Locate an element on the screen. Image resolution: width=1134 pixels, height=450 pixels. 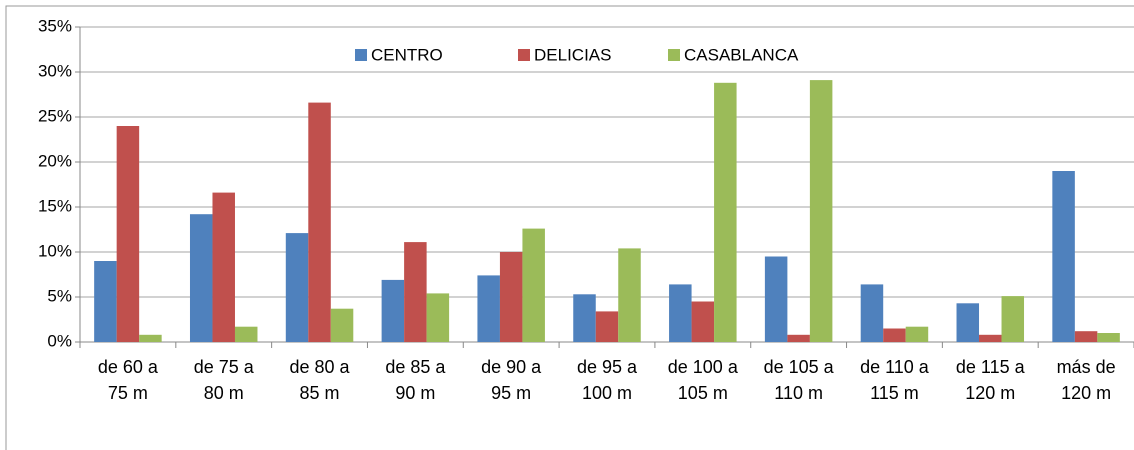
x-tick-label: de 105 a 110 m is located at coordinates (798, 380).